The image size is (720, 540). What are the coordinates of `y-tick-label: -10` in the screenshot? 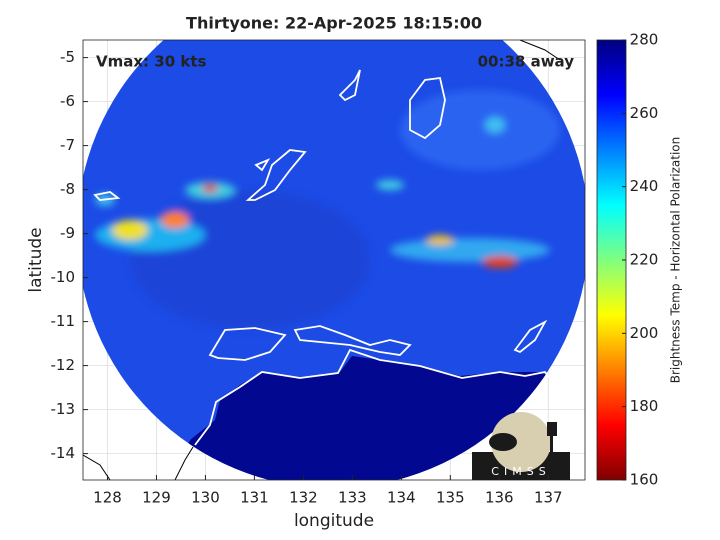 It's located at (63, 277).